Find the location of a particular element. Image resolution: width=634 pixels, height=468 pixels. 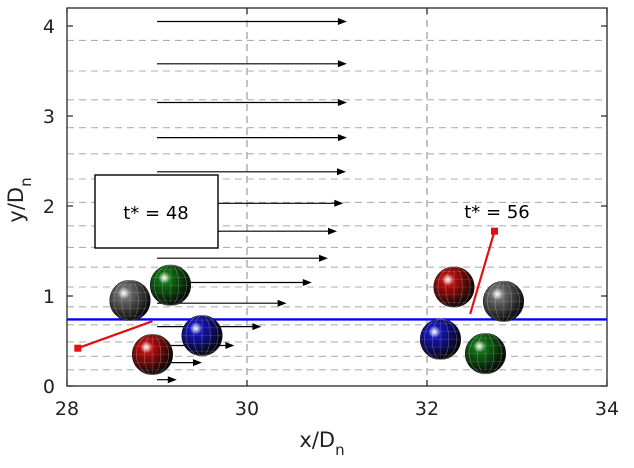

y-tick-label: 4 is located at coordinates (49, 27).